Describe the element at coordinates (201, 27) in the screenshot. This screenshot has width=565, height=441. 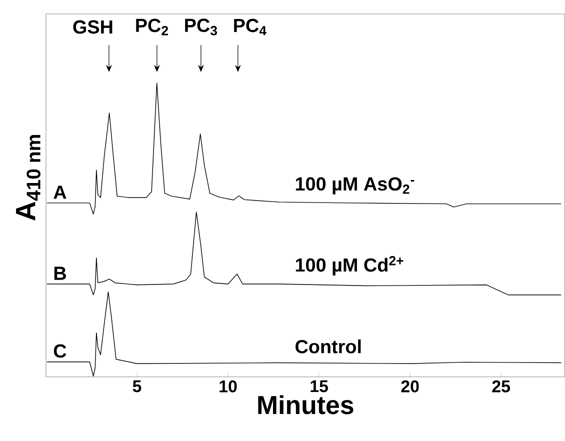
I see `text: PC$_{3}$` at that location.